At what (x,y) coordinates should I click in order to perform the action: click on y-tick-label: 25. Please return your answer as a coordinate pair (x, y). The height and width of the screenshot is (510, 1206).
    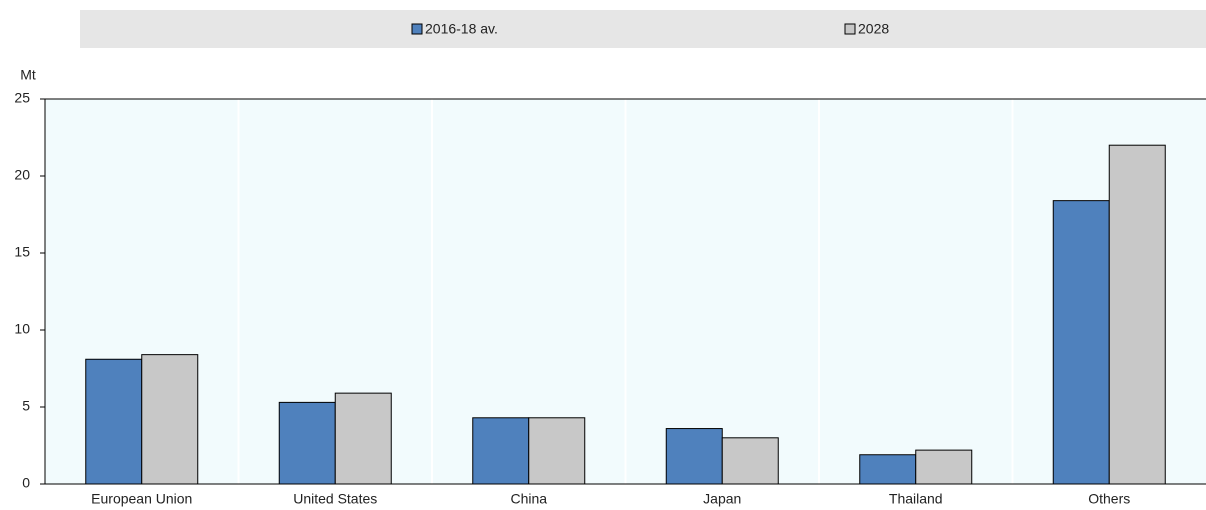
    Looking at the image, I should click on (22, 98).